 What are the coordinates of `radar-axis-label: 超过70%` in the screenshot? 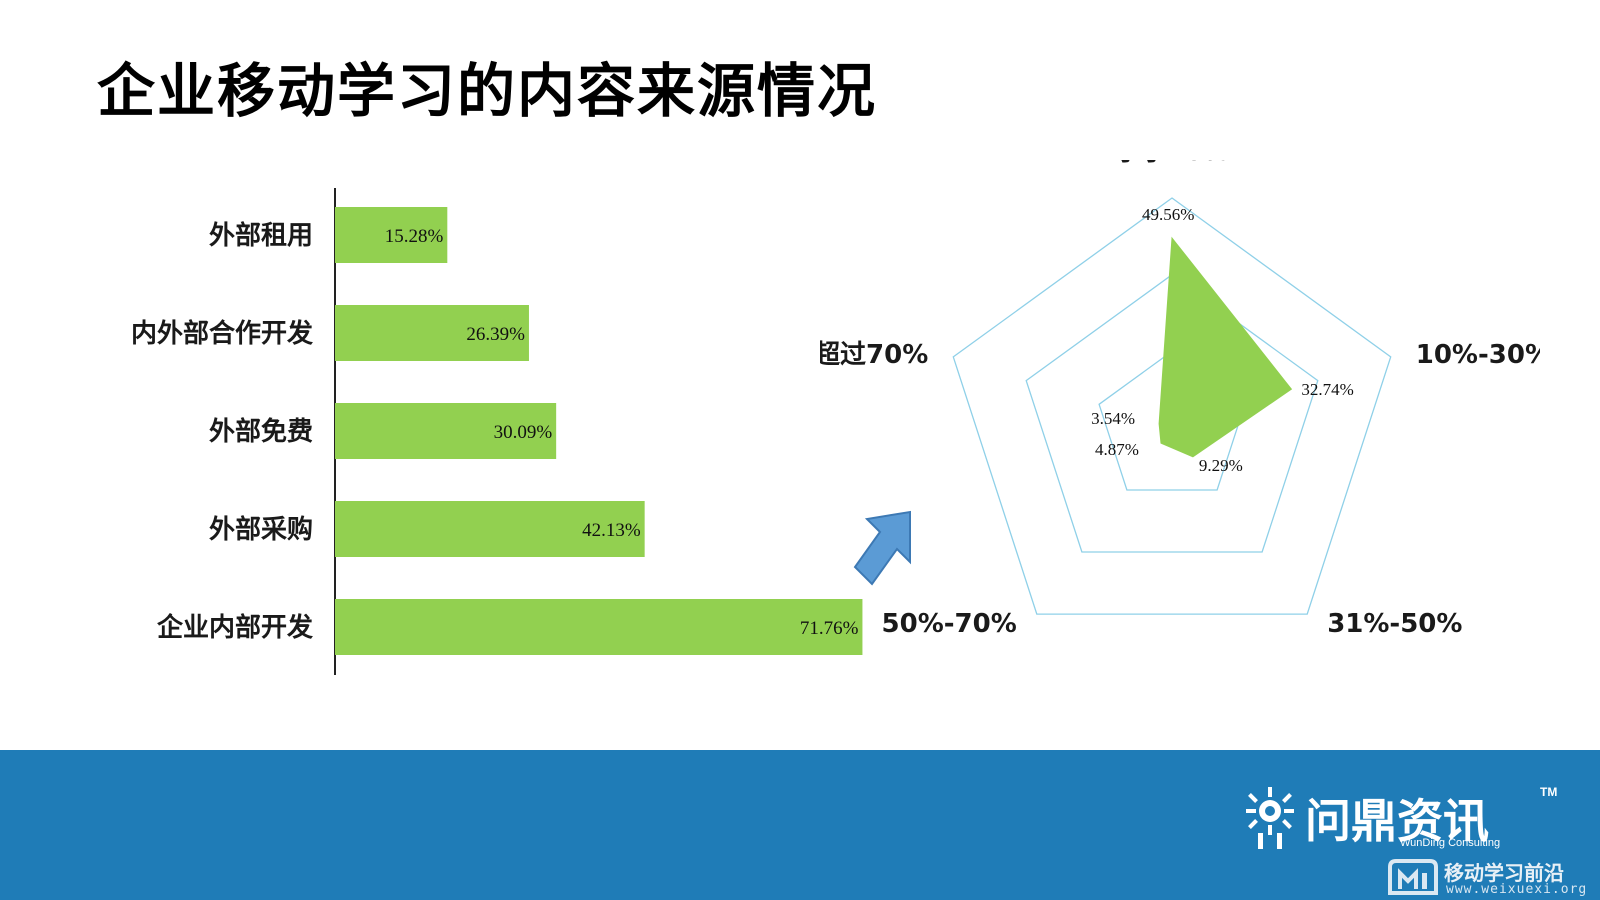 It's located at (874, 355).